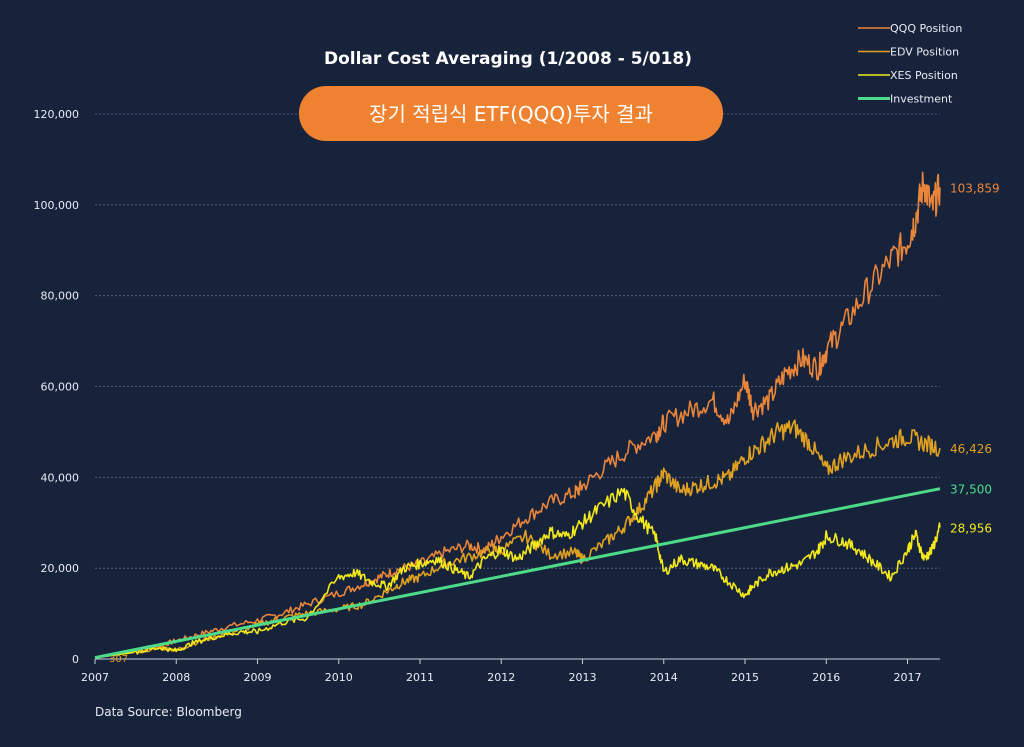 This screenshot has height=747, width=1024. Describe the element at coordinates (118, 659) in the screenshot. I see `start-value-label: 307` at that location.